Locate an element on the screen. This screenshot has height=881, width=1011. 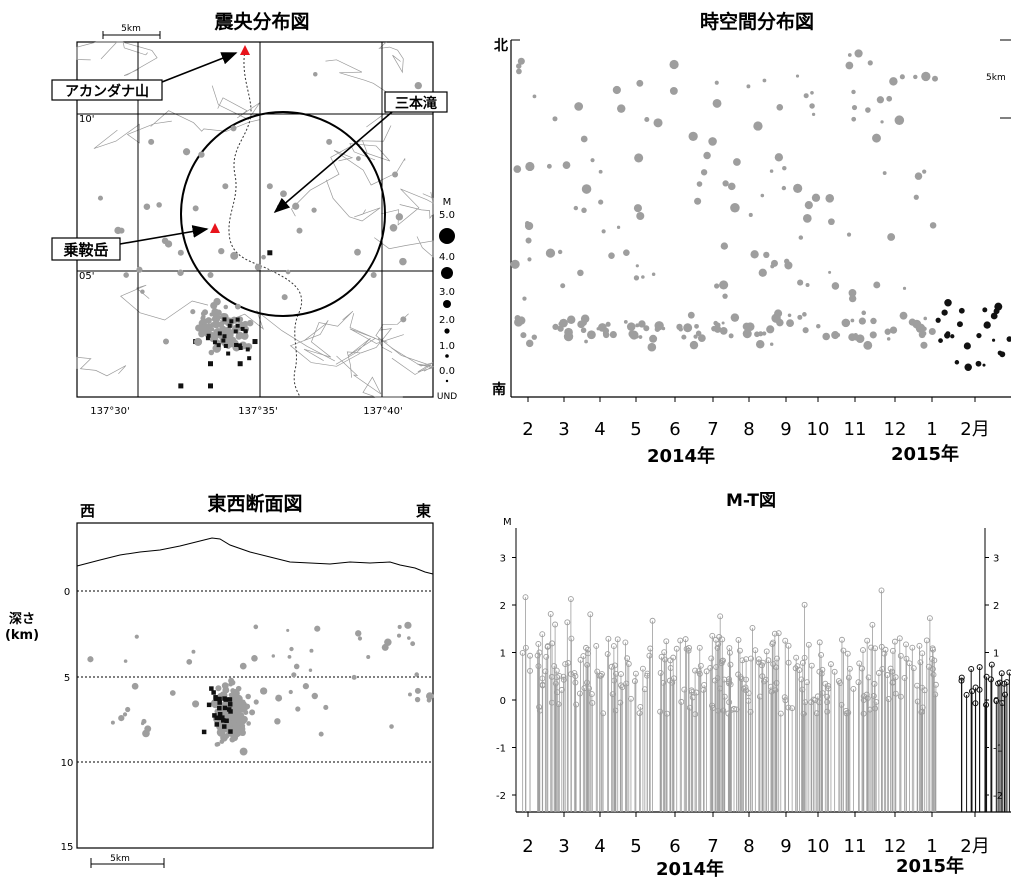
mt-y-tick-label: -2 is located at coordinates (501, 796).